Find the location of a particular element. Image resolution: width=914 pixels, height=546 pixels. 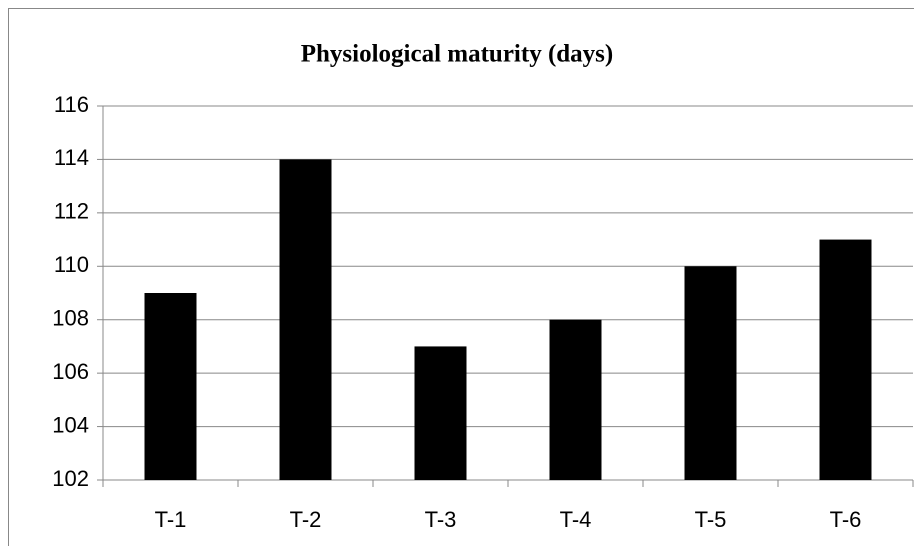

y-tick-label: 104 is located at coordinates (70, 424).